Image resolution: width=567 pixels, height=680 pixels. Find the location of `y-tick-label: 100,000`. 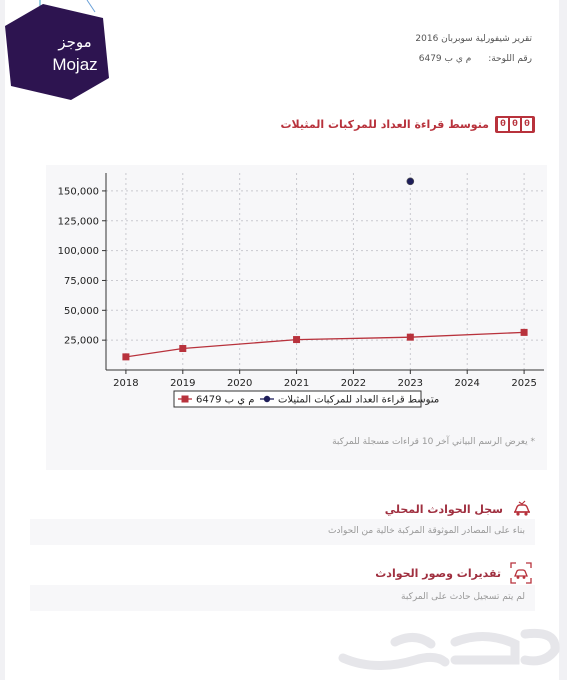

y-tick-label: 100,000 is located at coordinates (78, 251).